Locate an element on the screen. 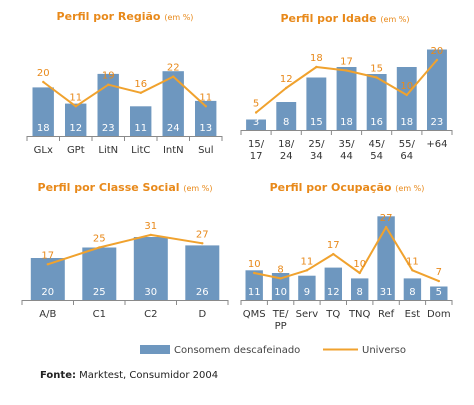 Image resolution: width=474 pixels, height=405 pixels. x-tick-label-line: IntN is located at coordinates (173, 150).